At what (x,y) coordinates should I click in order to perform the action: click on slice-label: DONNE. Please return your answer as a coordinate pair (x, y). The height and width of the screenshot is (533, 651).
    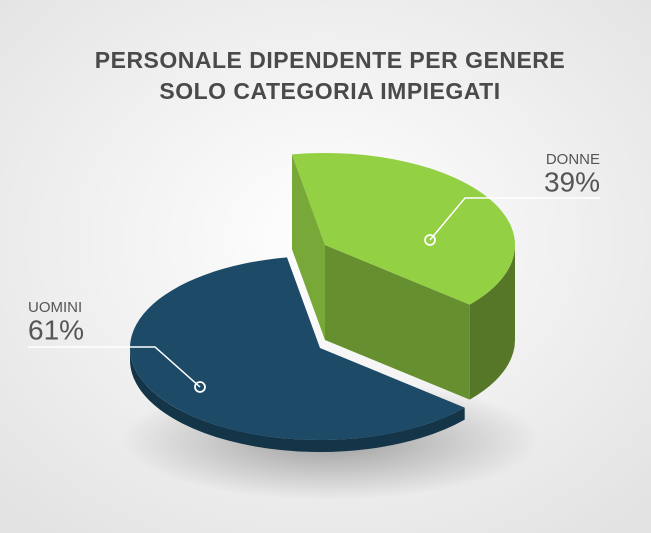
    Looking at the image, I should click on (573, 159).